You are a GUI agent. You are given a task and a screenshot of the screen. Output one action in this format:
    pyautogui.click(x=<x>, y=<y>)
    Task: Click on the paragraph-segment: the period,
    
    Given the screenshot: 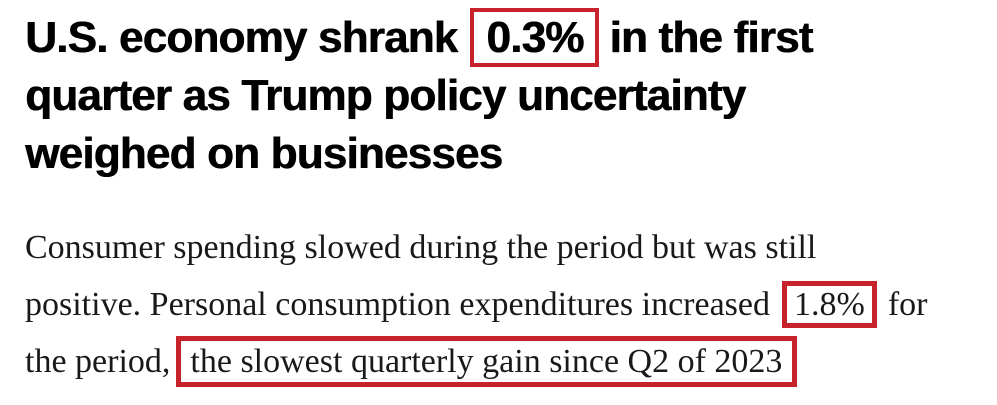 What is the action you would take?
    pyautogui.click(x=98, y=361)
    